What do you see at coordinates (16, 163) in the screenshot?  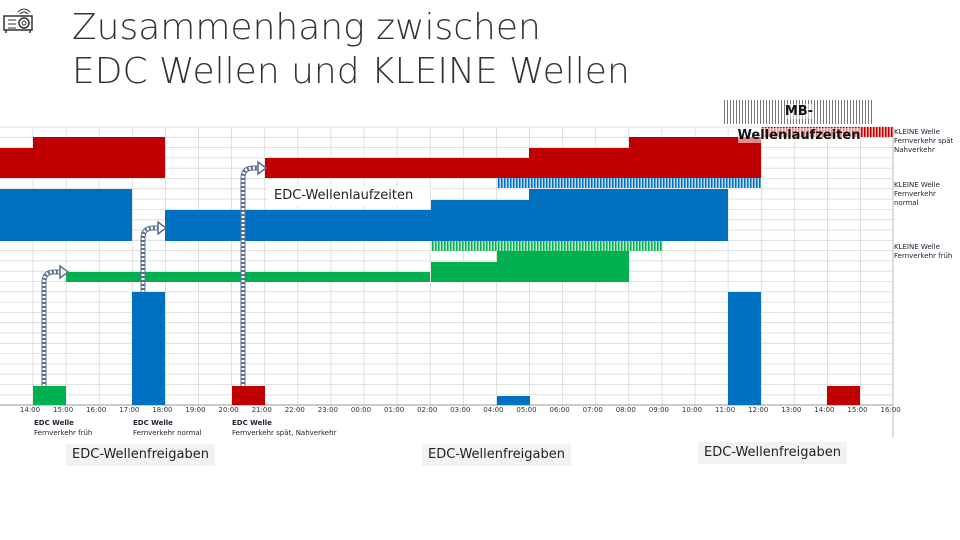 I see `red-bar-left` at bounding box center [16, 163].